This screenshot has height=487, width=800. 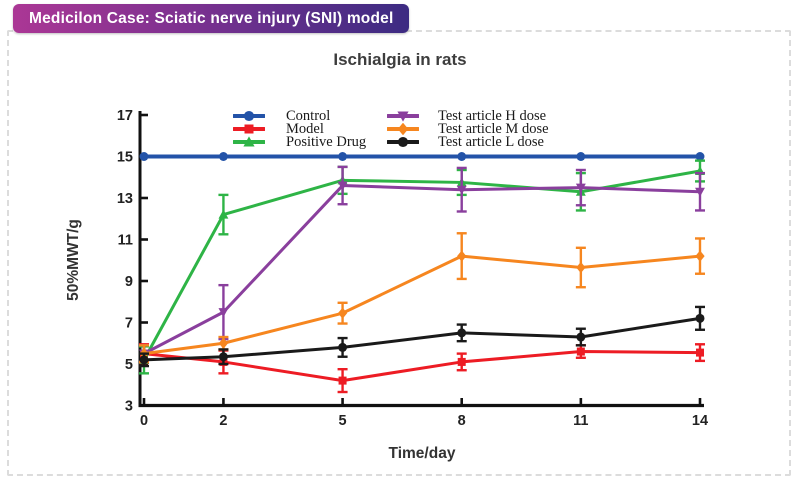 I want to click on series-test-article-l-dose, so click(x=422, y=336).